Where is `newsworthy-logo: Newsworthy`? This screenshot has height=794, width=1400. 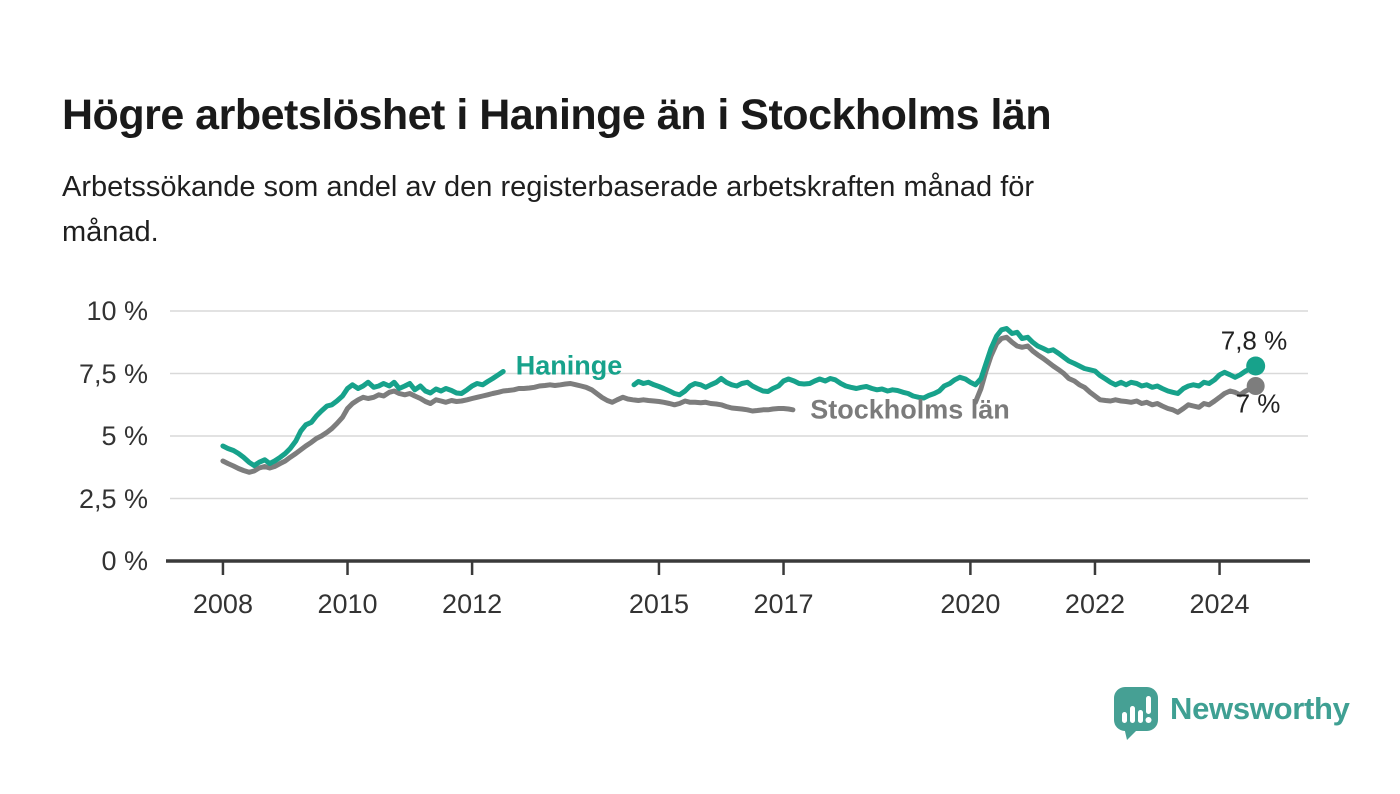 newsworthy-logo: Newsworthy is located at coordinates (1231, 713).